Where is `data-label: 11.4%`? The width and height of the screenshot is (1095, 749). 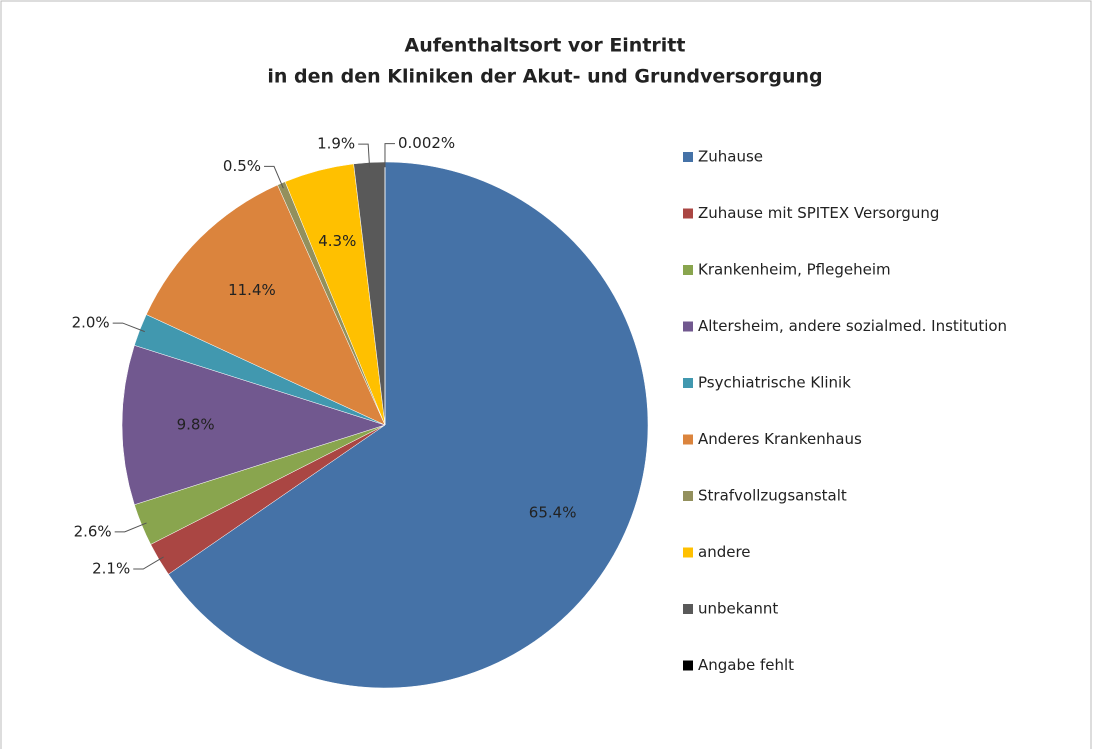 data-label: 11.4% is located at coordinates (252, 290).